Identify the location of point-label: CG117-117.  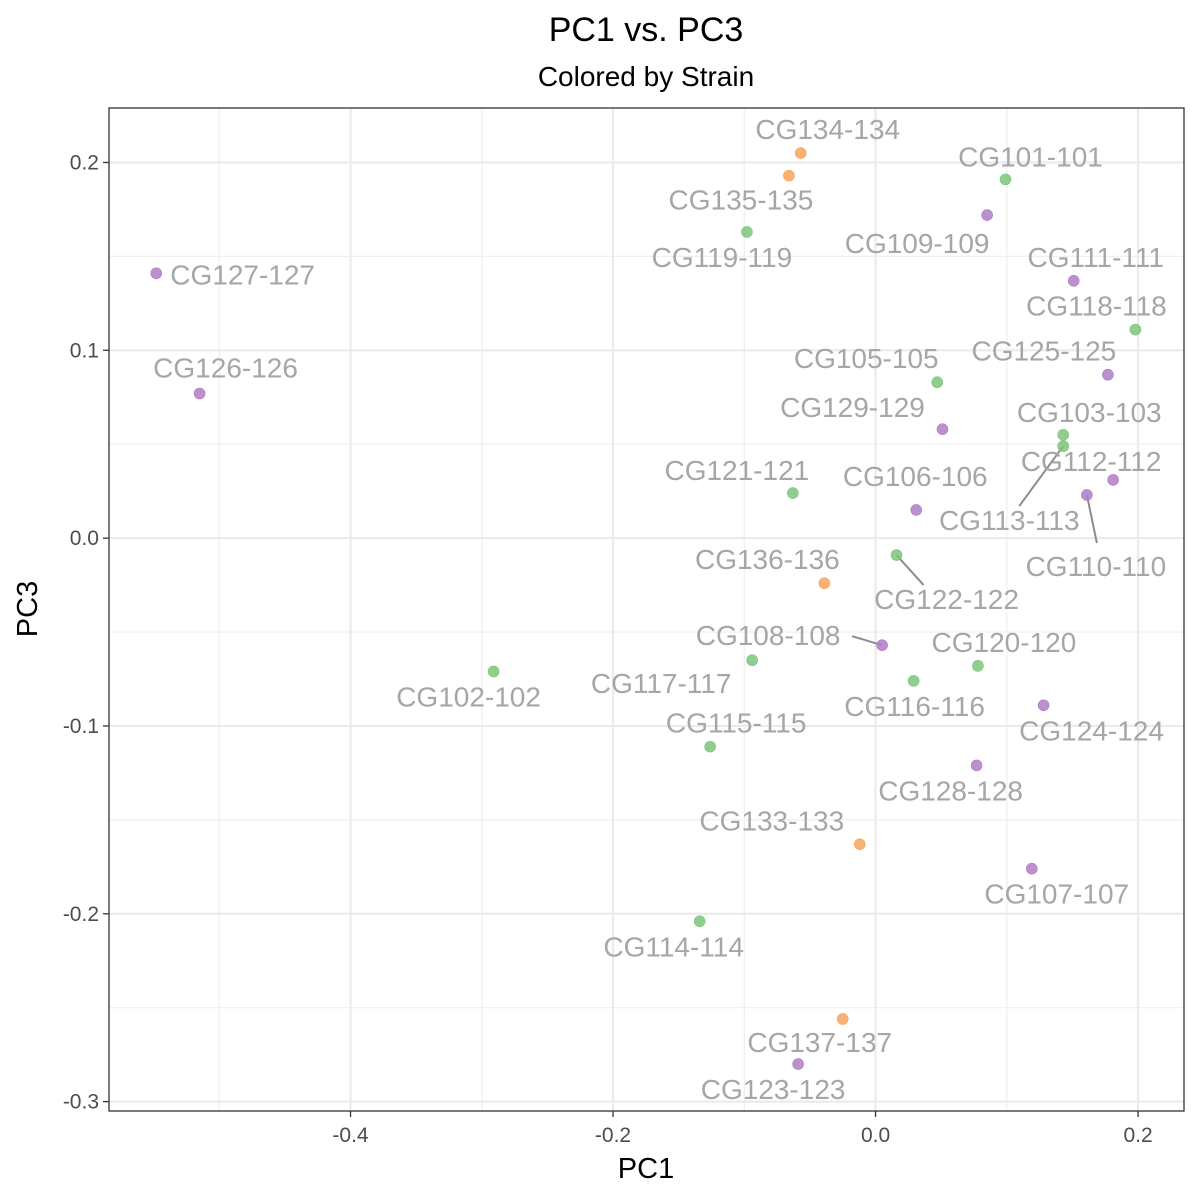
(661, 683).